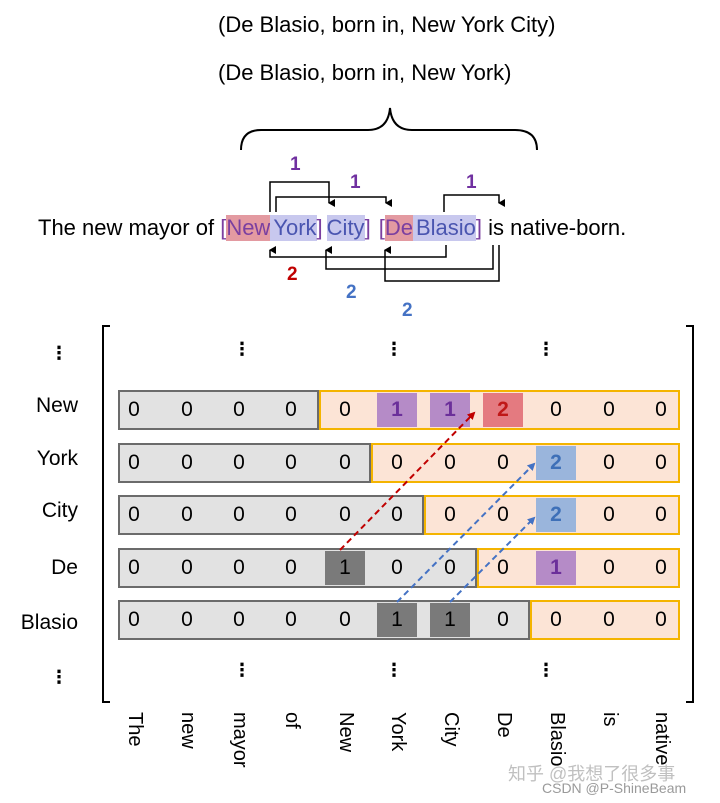 The width and height of the screenshot is (720, 803). Describe the element at coordinates (345, 228) in the screenshot. I see `token-city: City` at that location.